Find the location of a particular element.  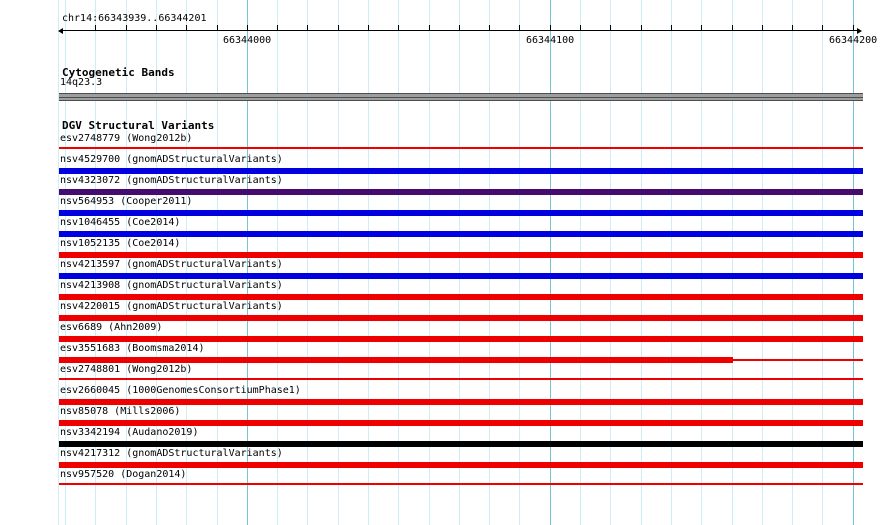

dgv-title: DGV Structural Variants is located at coordinates (138, 125).